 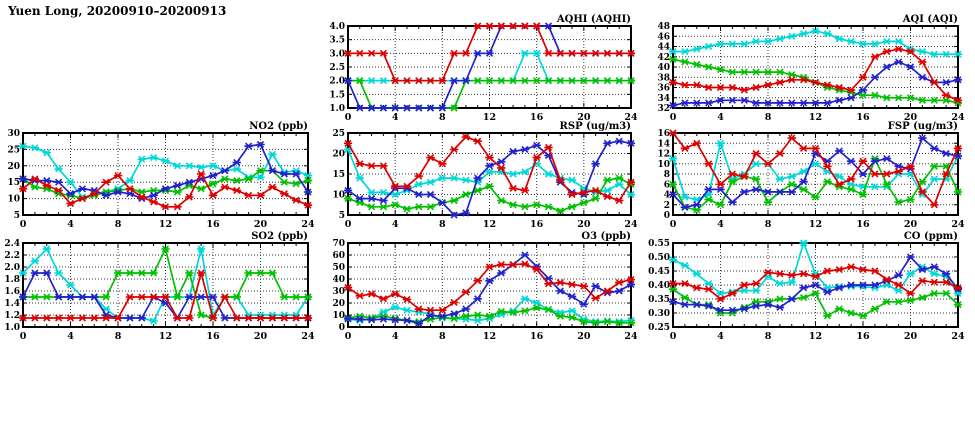 I want to click on svg-text: 1.5, so click(x=337, y=95).